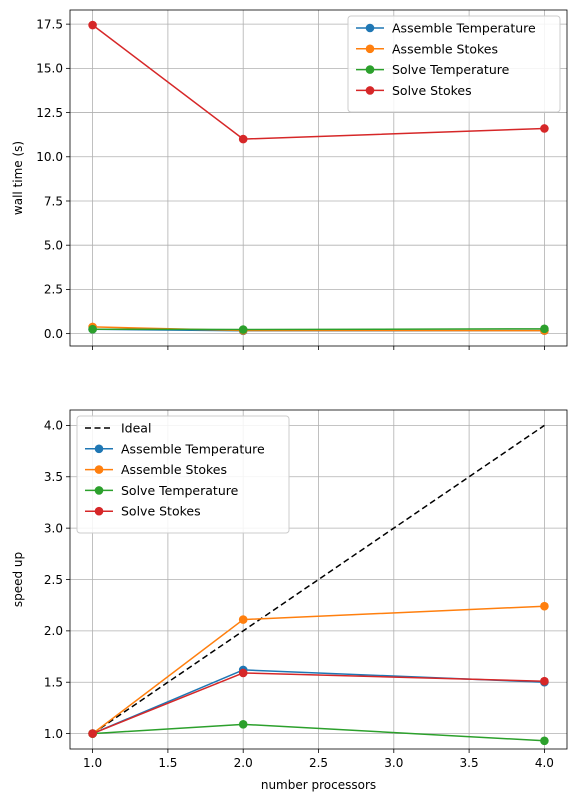 This screenshot has height=802, width=576. Describe the element at coordinates (53, 528) in the screenshot. I see `y-tick-label: 3.0` at that location.